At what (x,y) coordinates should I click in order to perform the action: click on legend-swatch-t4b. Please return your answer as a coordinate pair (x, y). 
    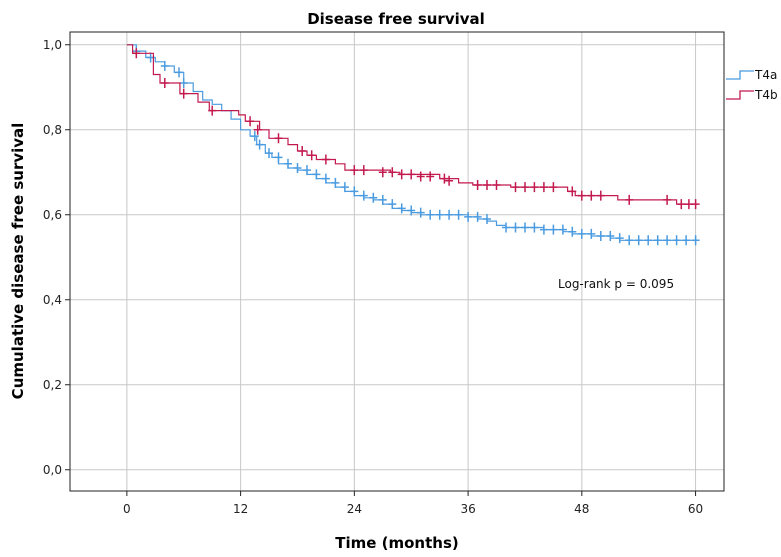
    Looking at the image, I should click on (740, 95).